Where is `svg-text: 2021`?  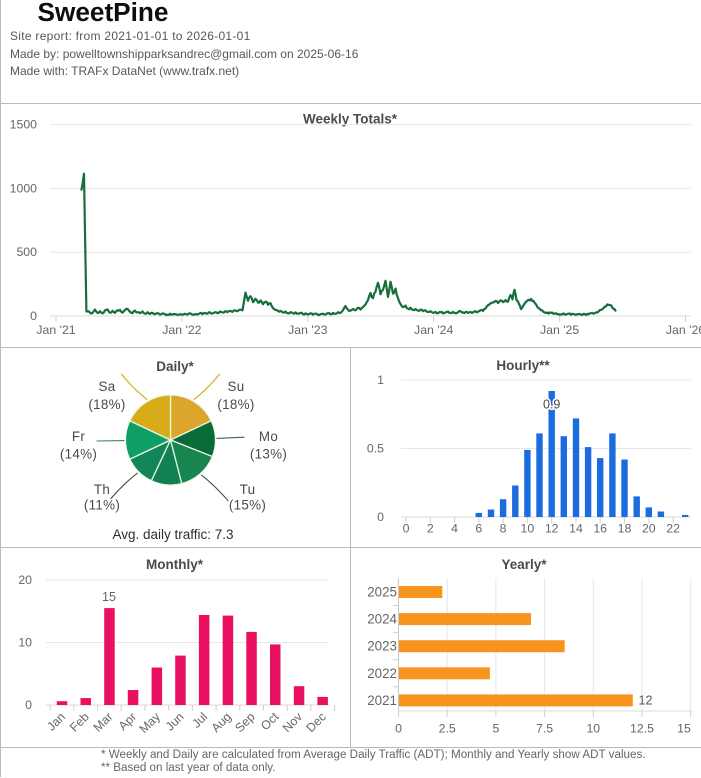 svg-text: 2021 is located at coordinates (382, 700).